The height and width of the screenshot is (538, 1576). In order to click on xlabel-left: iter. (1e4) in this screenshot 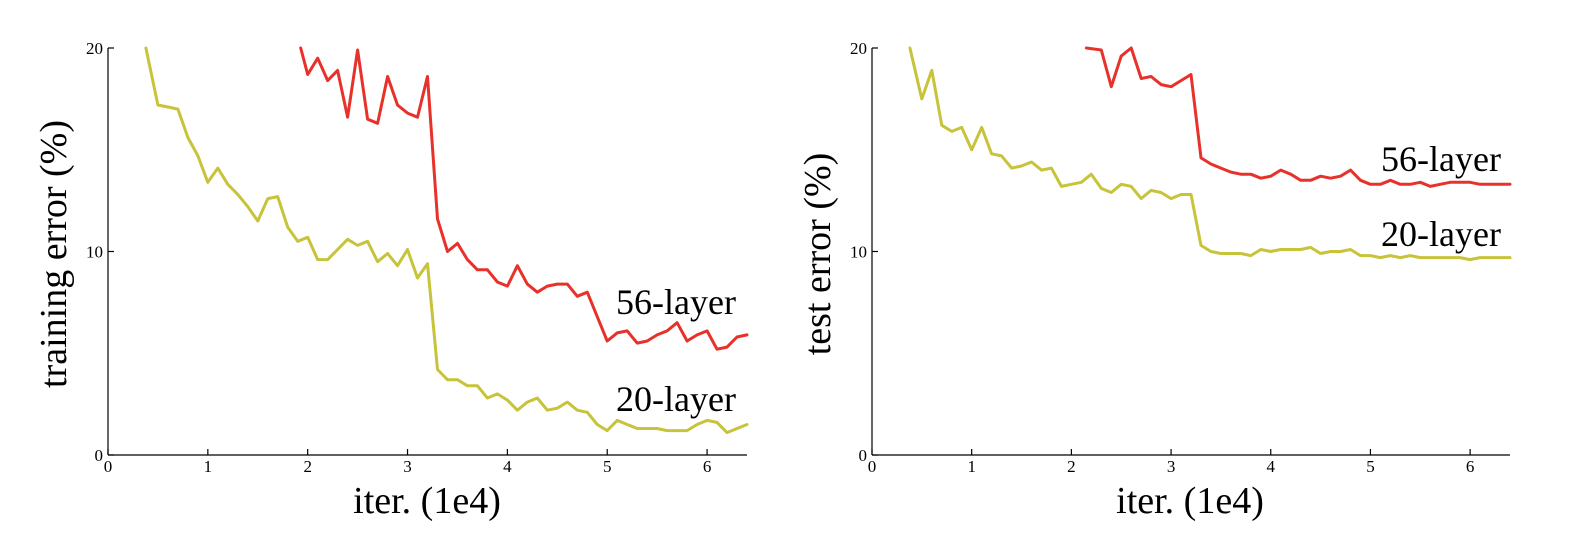, I will do `click(427, 501)`.